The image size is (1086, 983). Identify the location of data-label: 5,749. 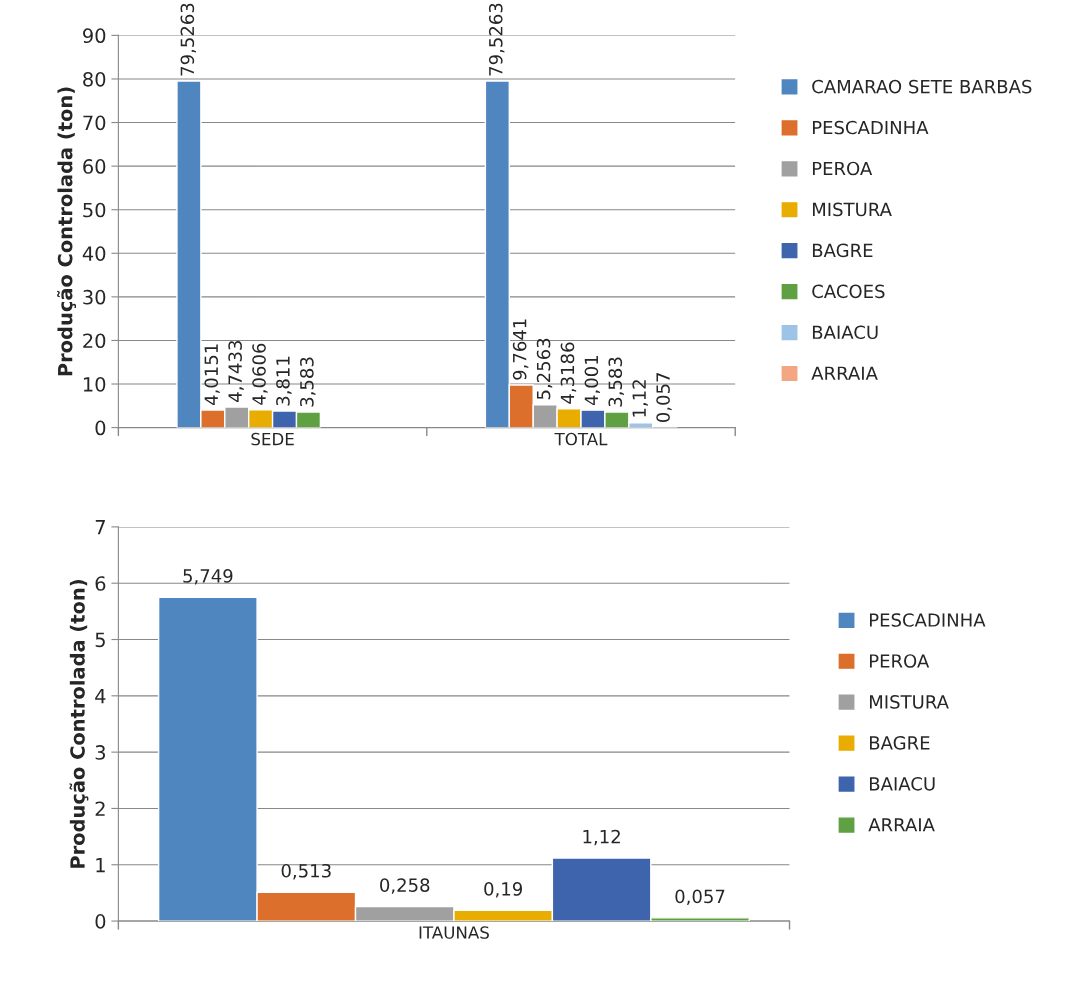
(208, 577).